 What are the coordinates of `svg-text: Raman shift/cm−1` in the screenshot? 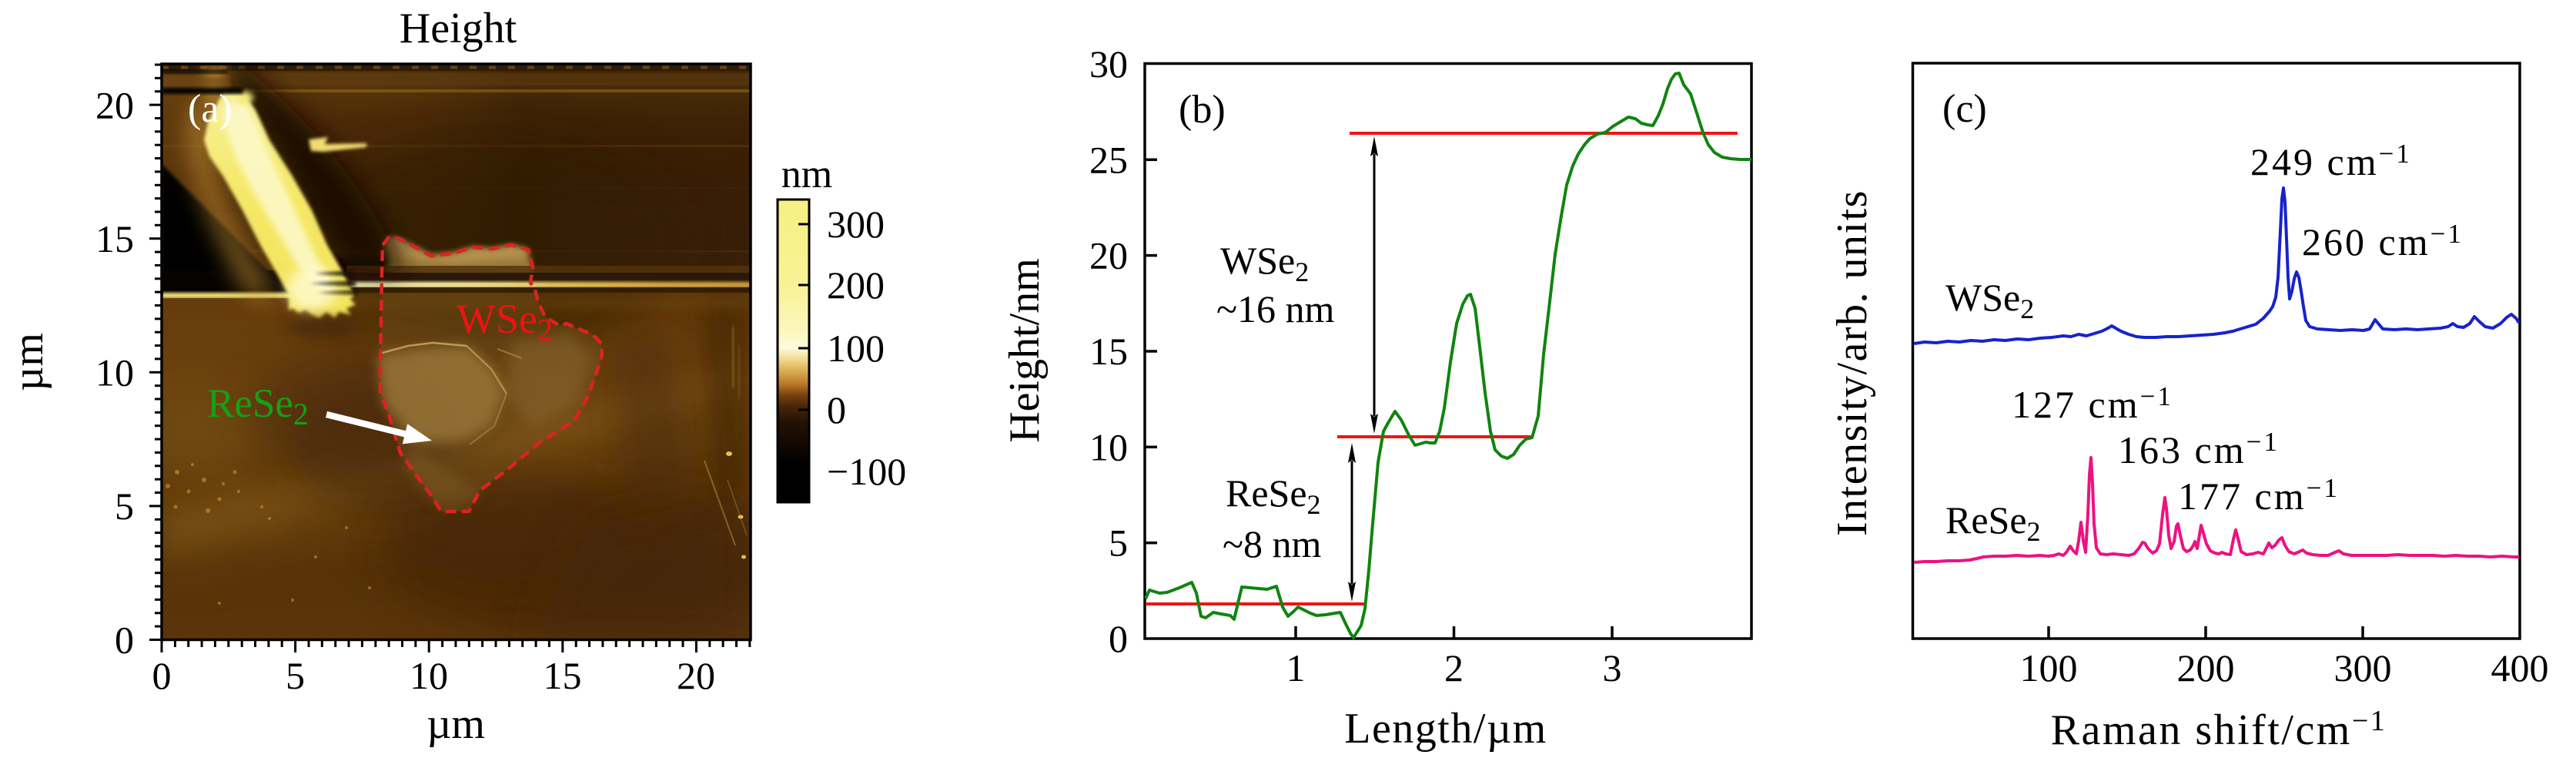 It's located at (2219, 730).